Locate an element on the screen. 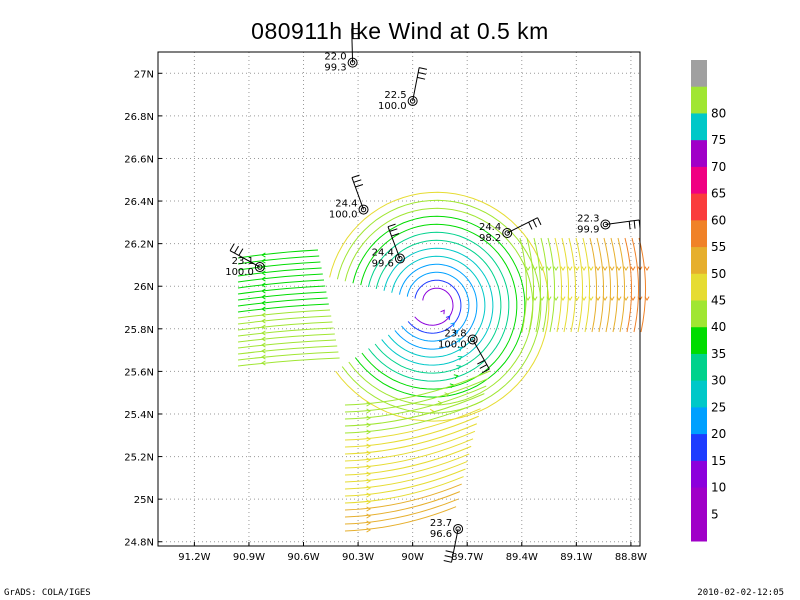  map-title: 080911h Ike Wind at 0.5 km is located at coordinates (400, 31).